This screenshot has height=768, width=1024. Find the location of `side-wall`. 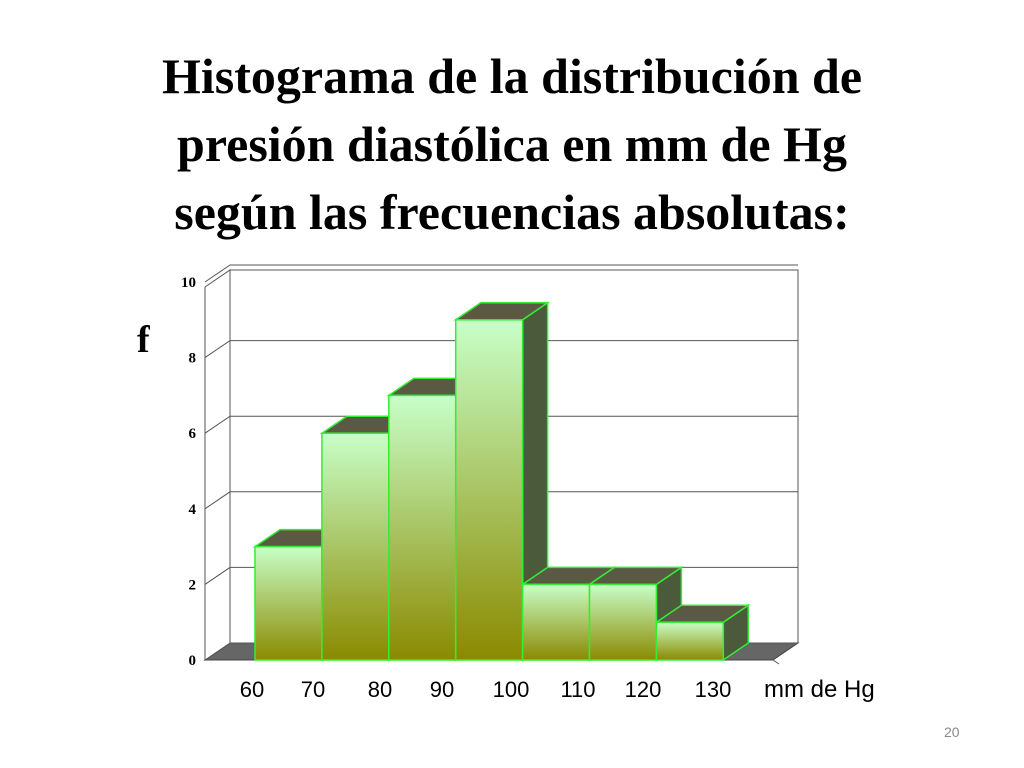

side-wall is located at coordinates (217, 465).